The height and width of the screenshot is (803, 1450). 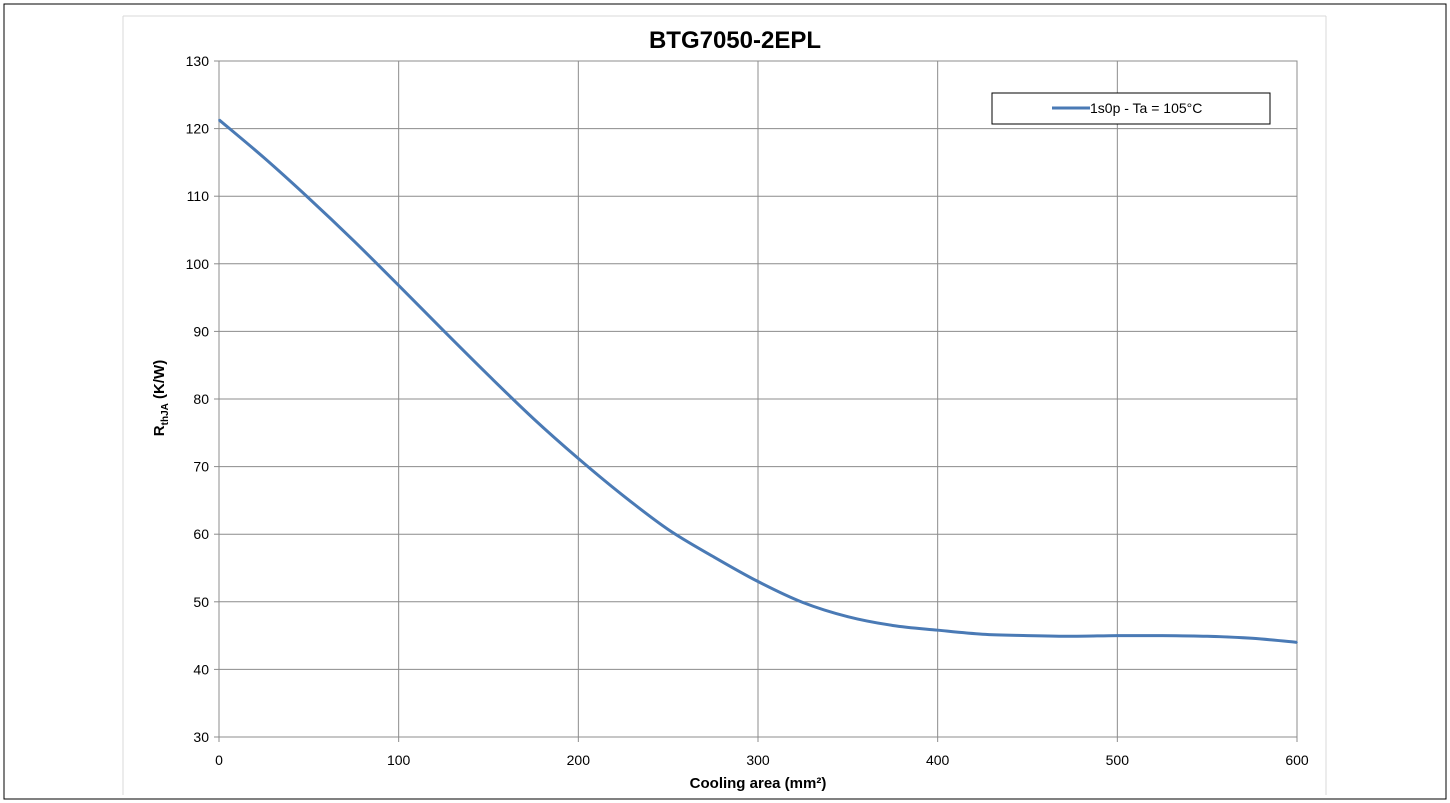 I want to click on x-tick-label: 100, so click(x=399, y=760).